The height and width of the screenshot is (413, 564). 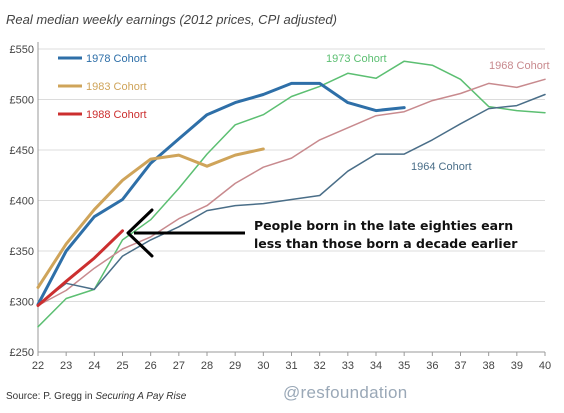 I want to click on x-tick-label: 33, so click(x=348, y=366).